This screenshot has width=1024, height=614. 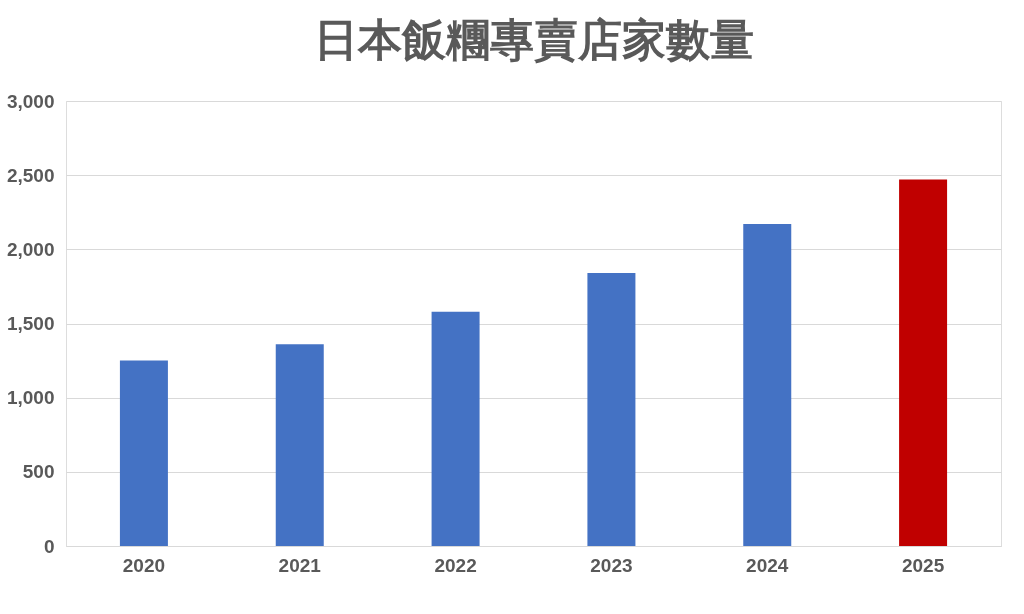 What do you see at coordinates (533, 39) in the screenshot?
I see `chart-title: 日本飯糰專賣店家數量` at bounding box center [533, 39].